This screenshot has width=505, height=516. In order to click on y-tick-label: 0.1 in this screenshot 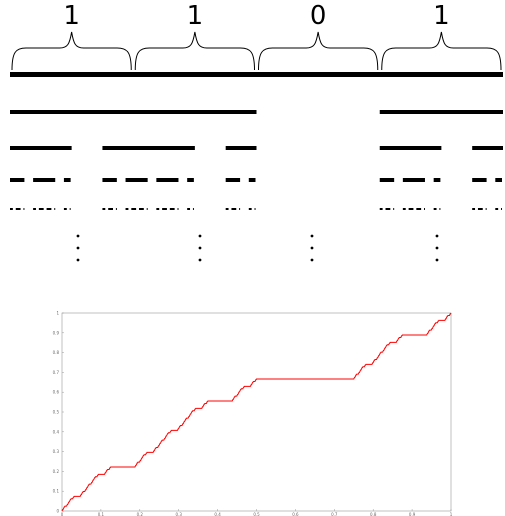, I will do `click(56, 491)`.